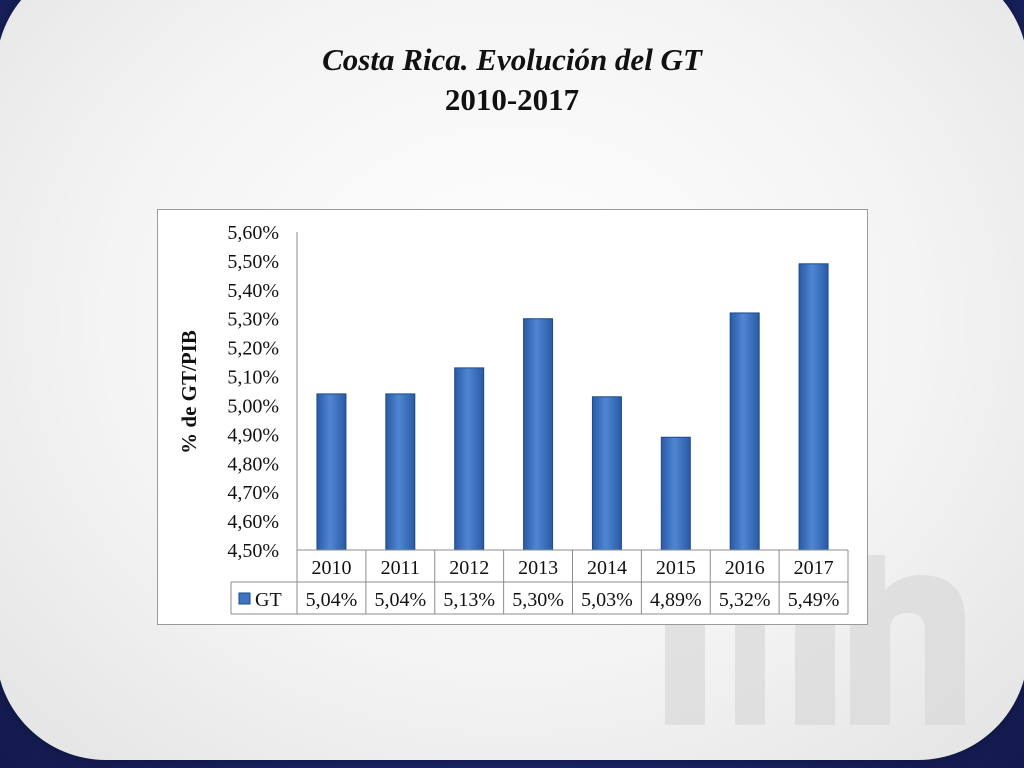 The image size is (1024, 768). I want to click on data-value-label: 5,49%, so click(814, 600).